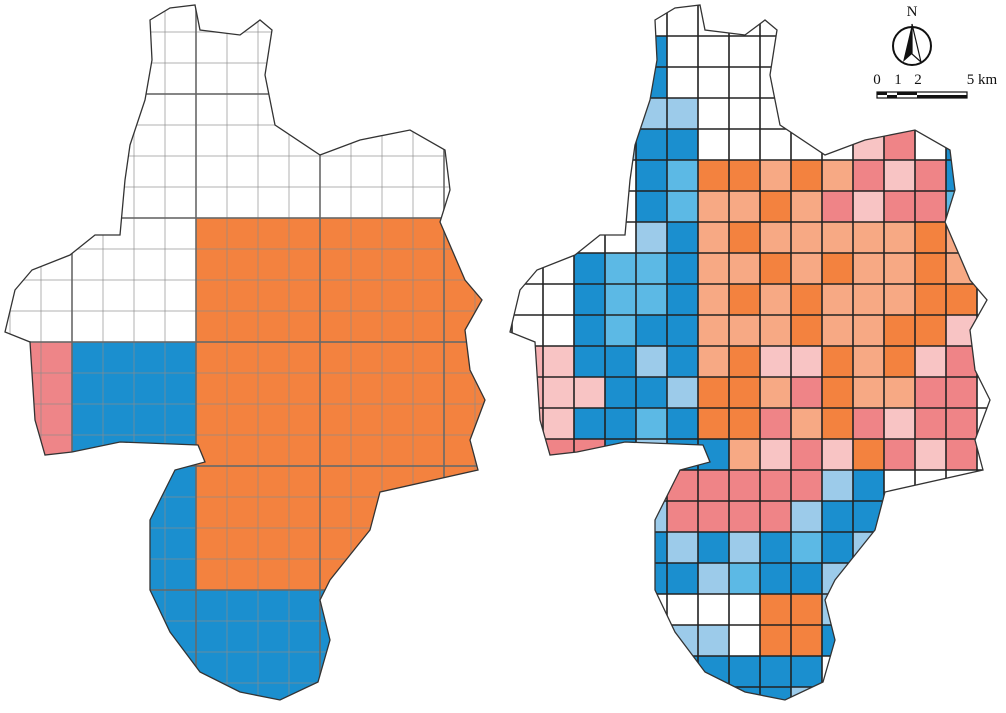  Describe the element at coordinates (912, 35) in the screenshot. I see `north-arrow: N` at that location.